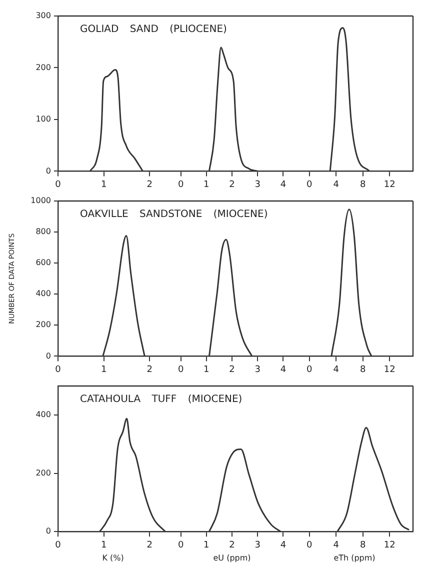  What do you see at coordinates (153, 29) in the screenshot?
I see `text: GOLIAD SAND (PLIOCENE)` at bounding box center [153, 29].